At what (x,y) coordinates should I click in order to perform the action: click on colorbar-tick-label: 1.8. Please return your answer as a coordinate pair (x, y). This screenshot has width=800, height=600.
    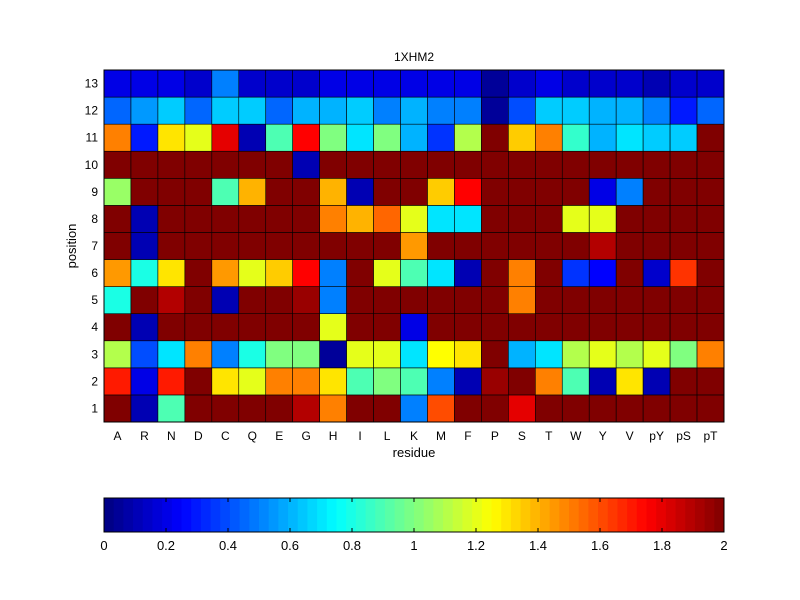
    Looking at the image, I should click on (662, 545).